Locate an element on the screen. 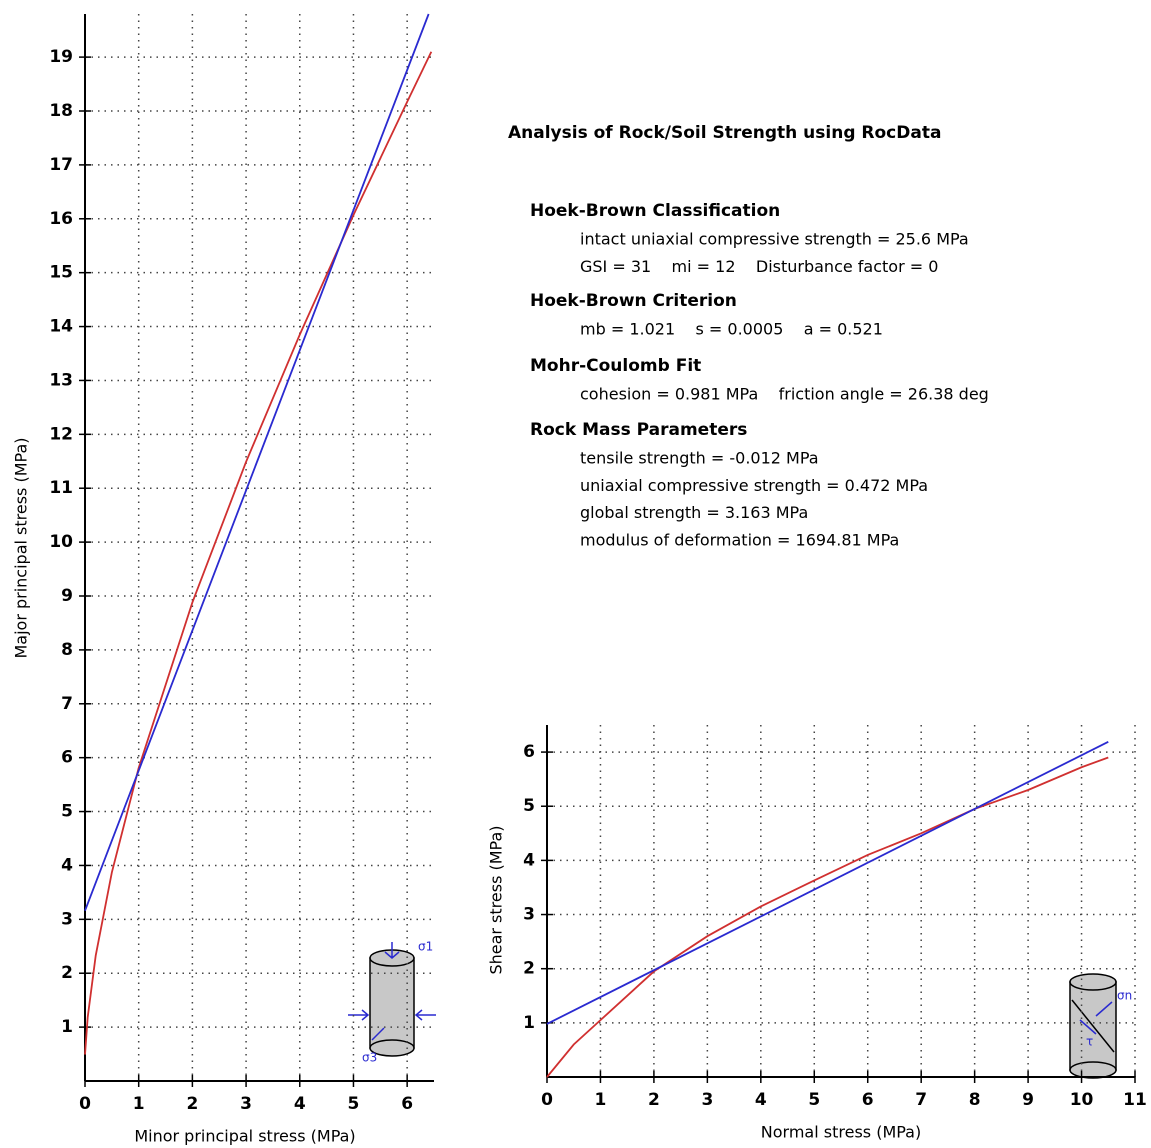 Image resolution: width=1151 pixels, height=1148 pixels. x-tick-label: 7 is located at coordinates (921, 1100).